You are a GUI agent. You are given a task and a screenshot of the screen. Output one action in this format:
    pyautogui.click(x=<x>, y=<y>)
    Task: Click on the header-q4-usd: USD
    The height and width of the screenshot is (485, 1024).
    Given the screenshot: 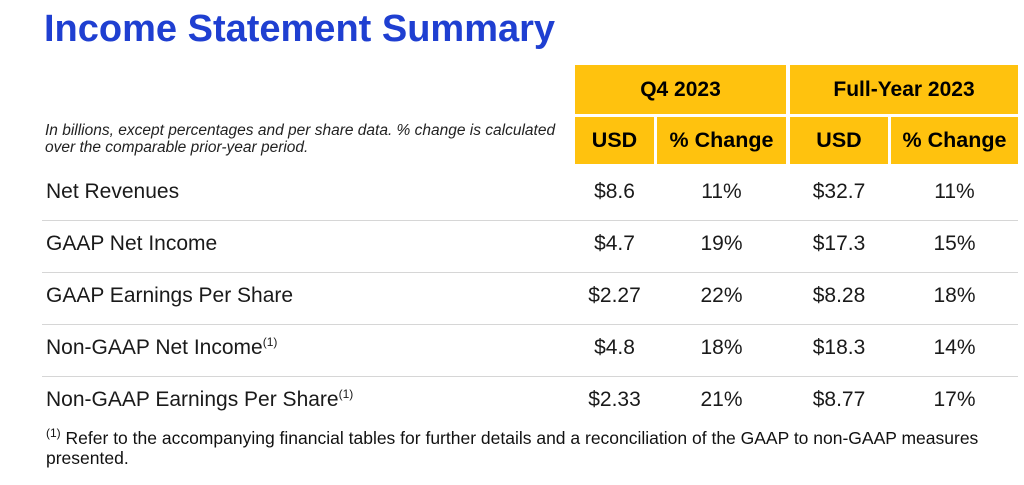 What is the action you would take?
    pyautogui.click(x=614, y=140)
    